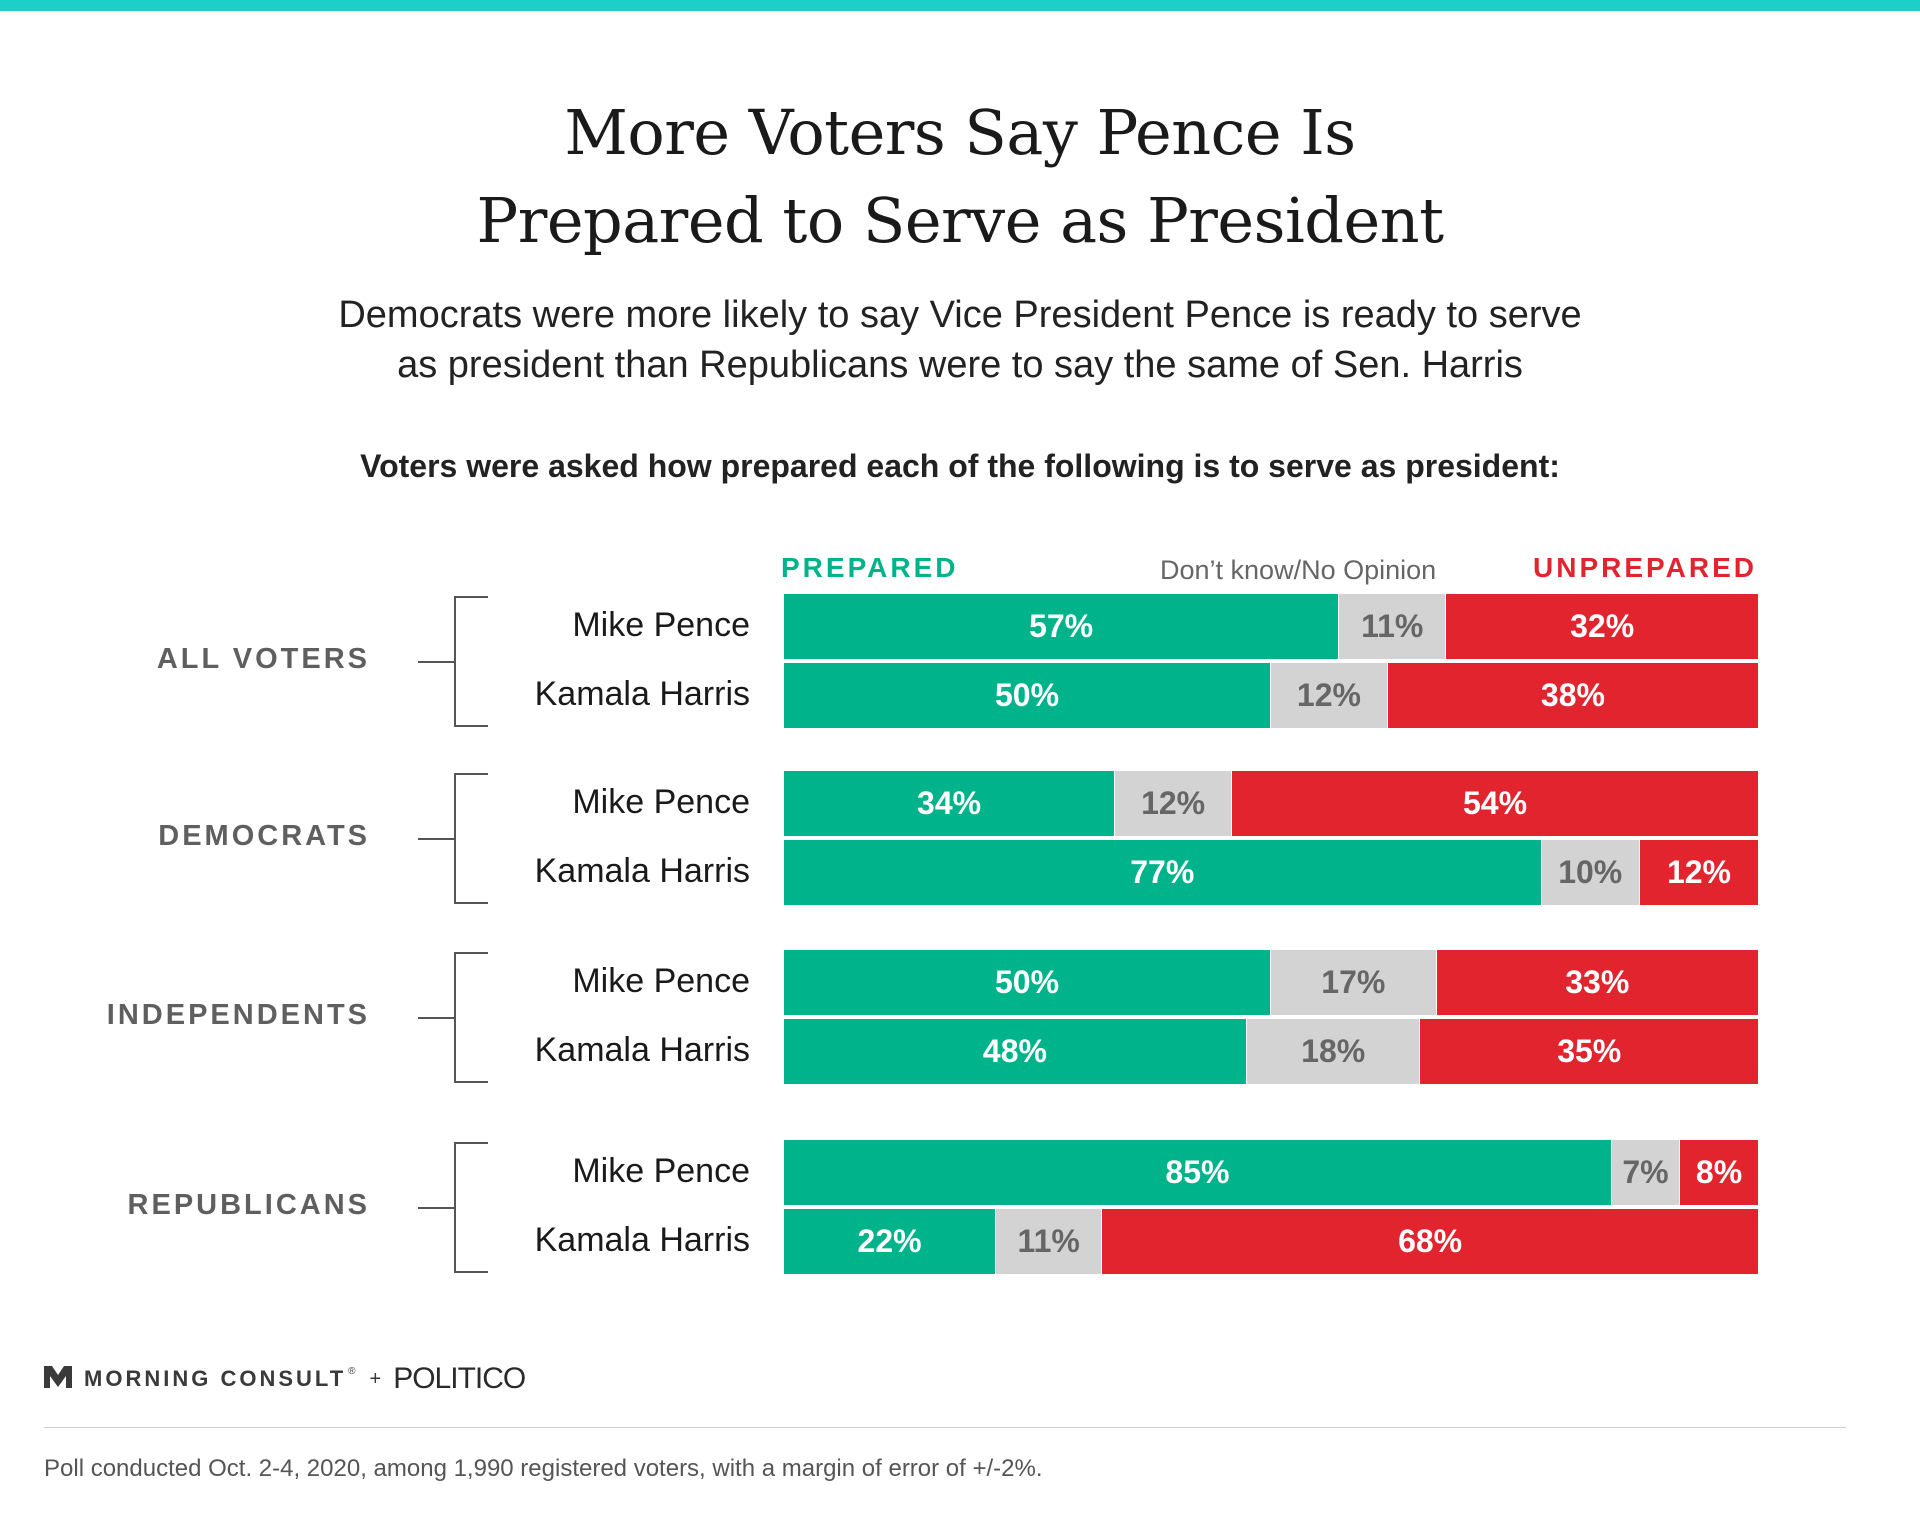 The height and width of the screenshot is (1536, 1920). I want to click on data-label: 54%, so click(1495, 803).